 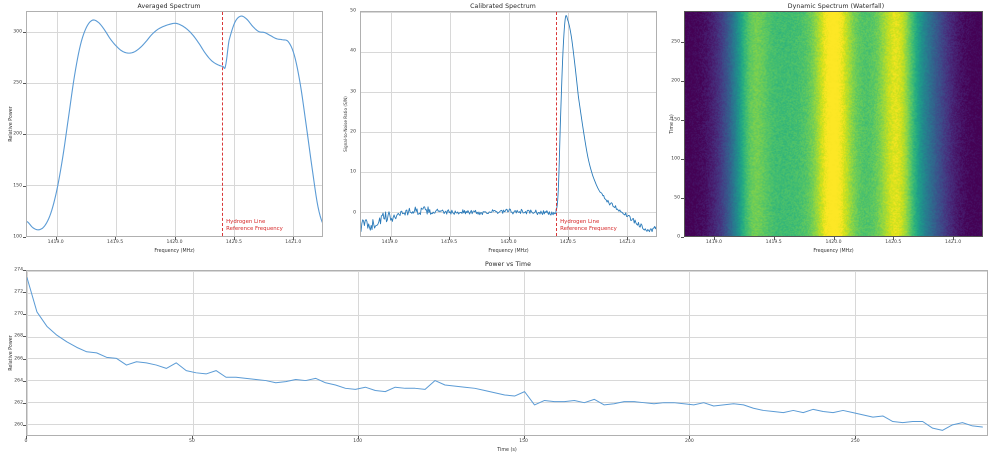 What do you see at coordinates (11, 124) in the screenshot?
I see `averaged-spectrum-ylabel: Relative Power` at bounding box center [11, 124].